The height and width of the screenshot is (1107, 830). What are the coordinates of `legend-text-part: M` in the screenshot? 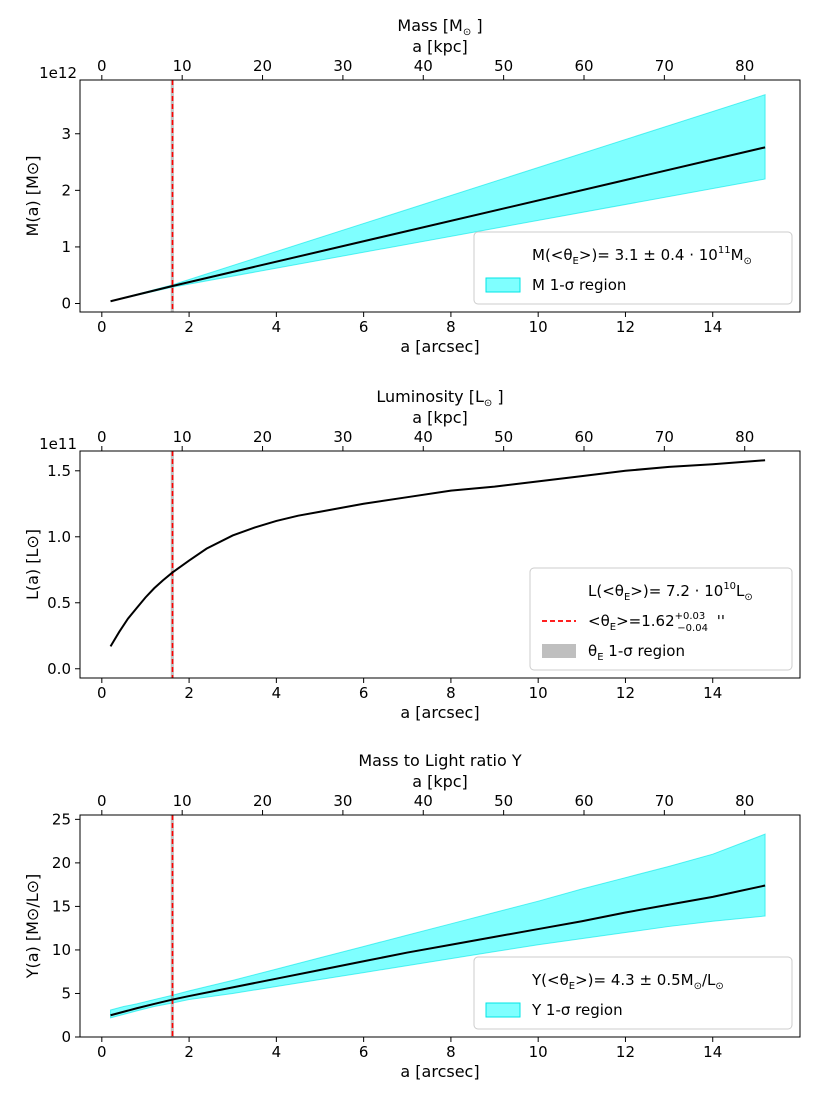 It's located at (737, 255).